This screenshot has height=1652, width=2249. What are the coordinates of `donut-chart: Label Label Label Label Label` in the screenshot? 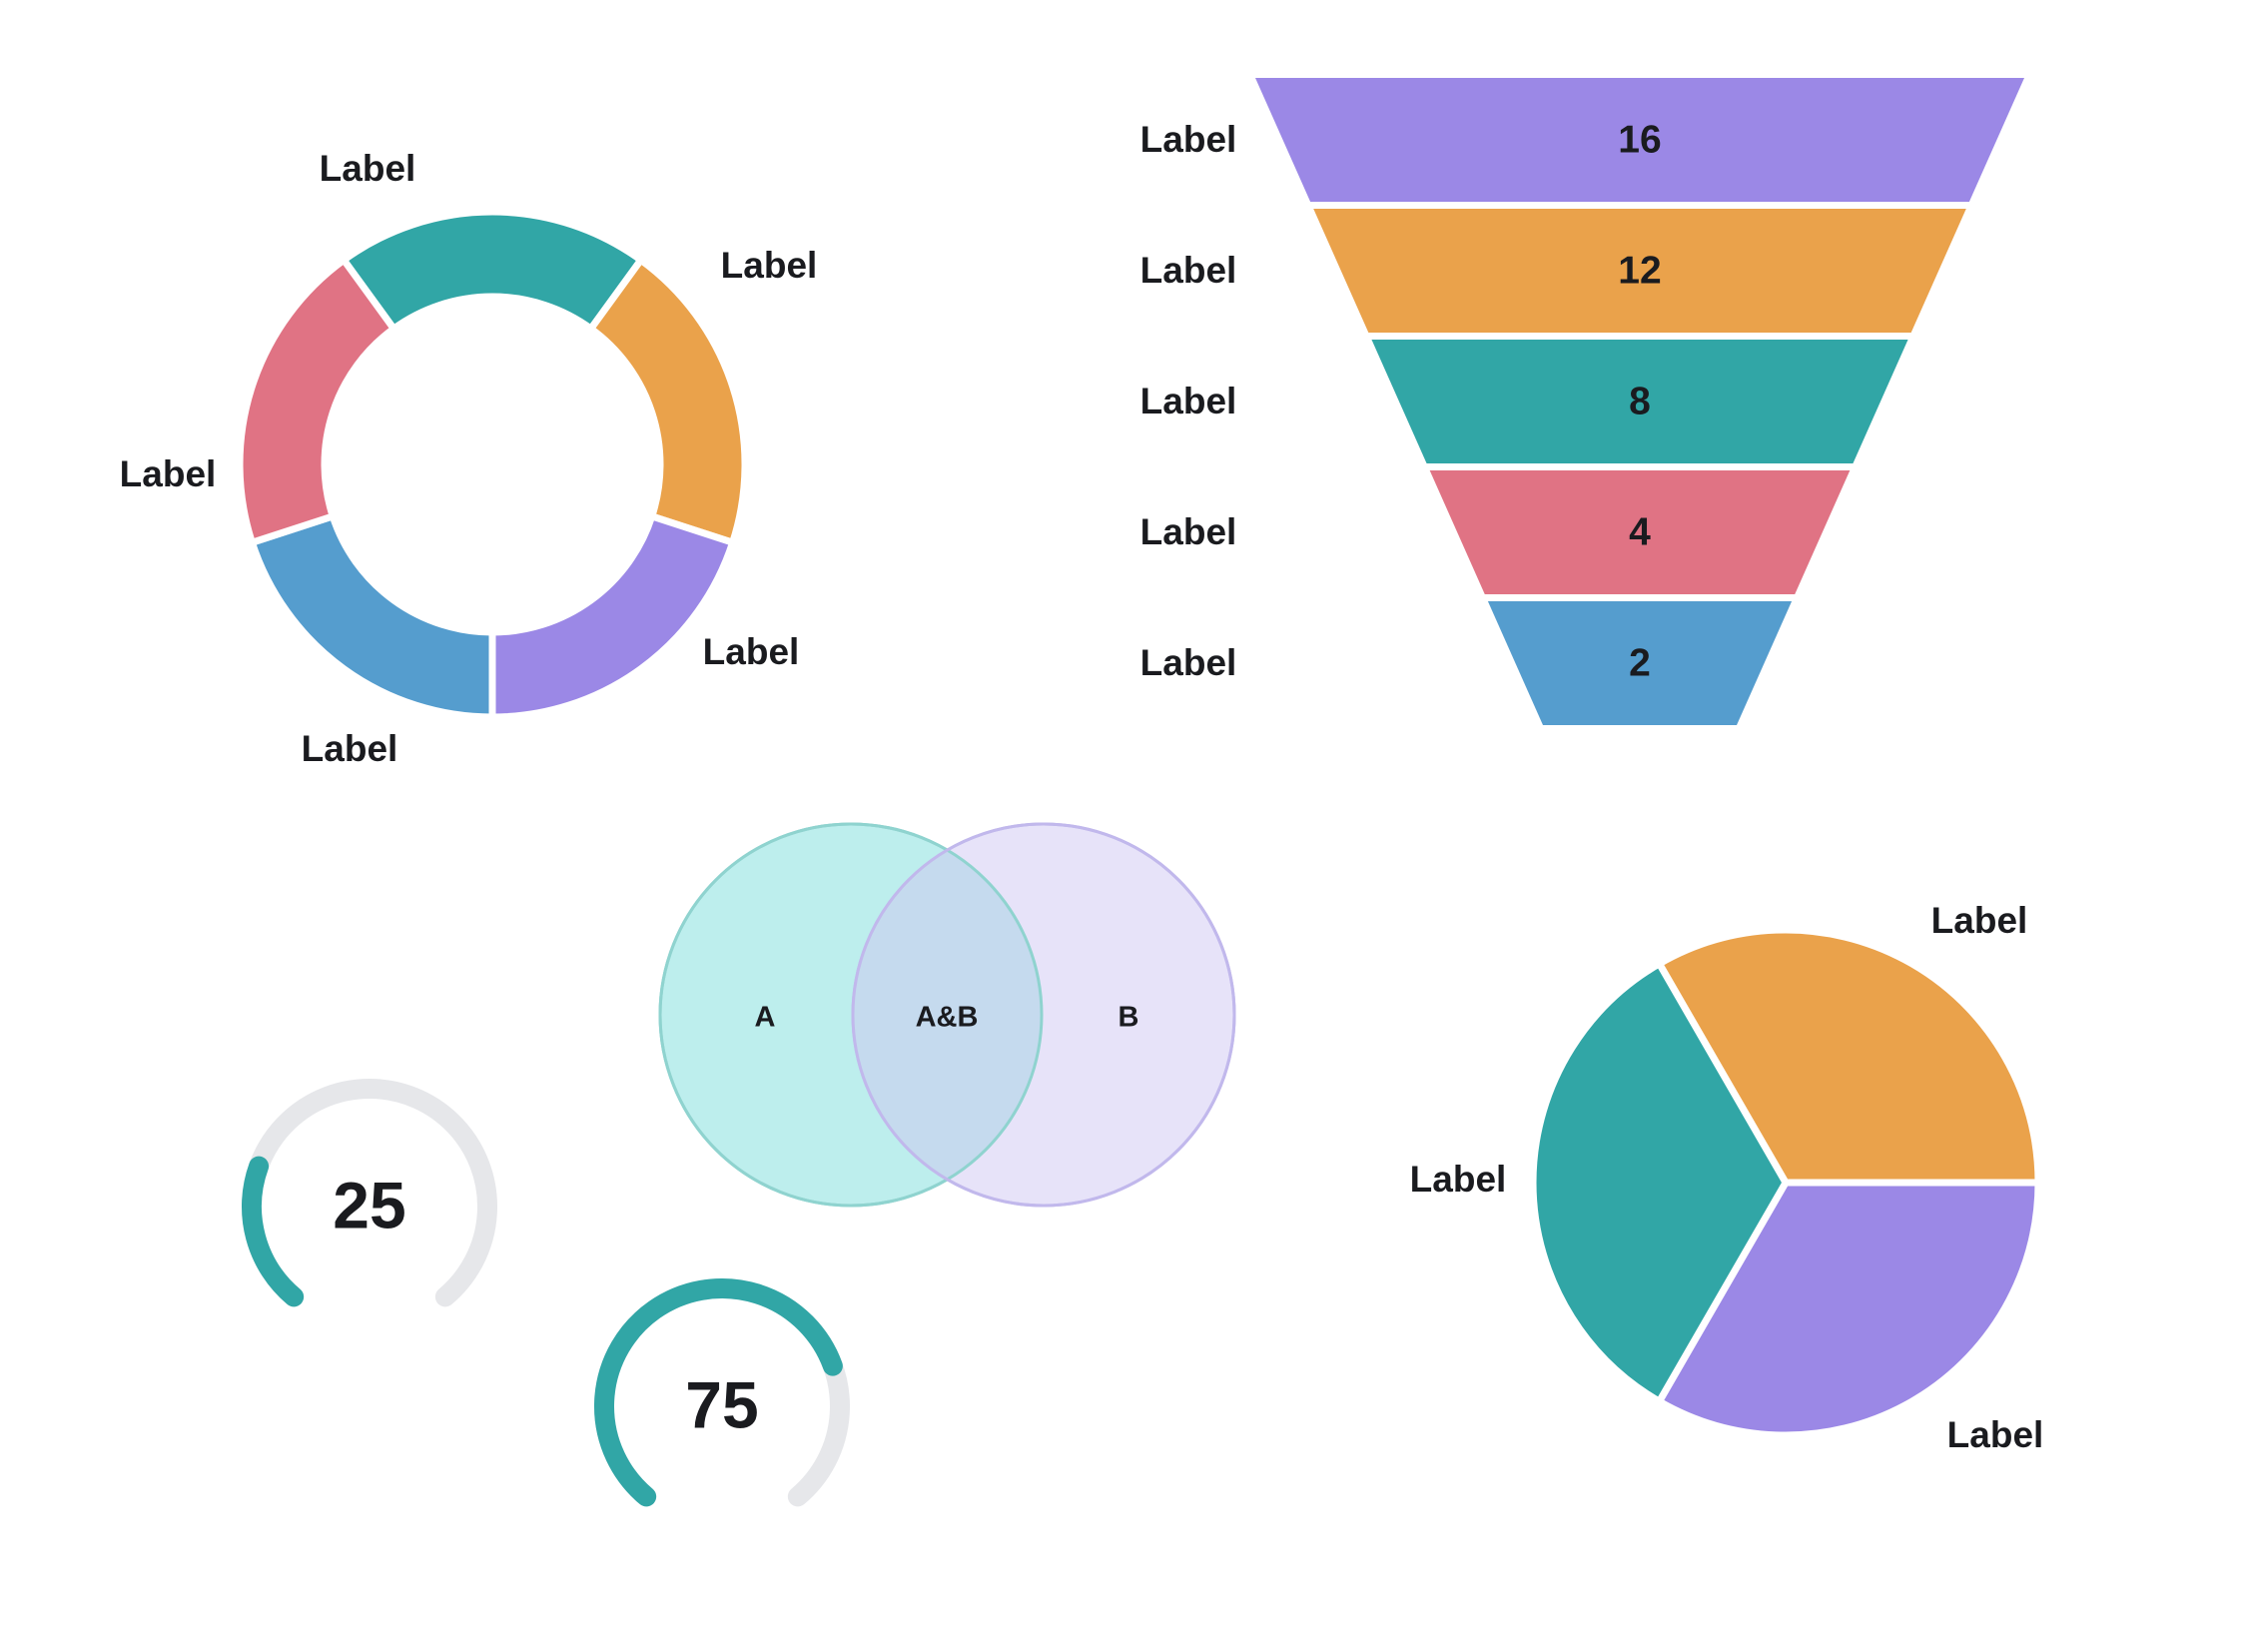 It's located at (469, 458).